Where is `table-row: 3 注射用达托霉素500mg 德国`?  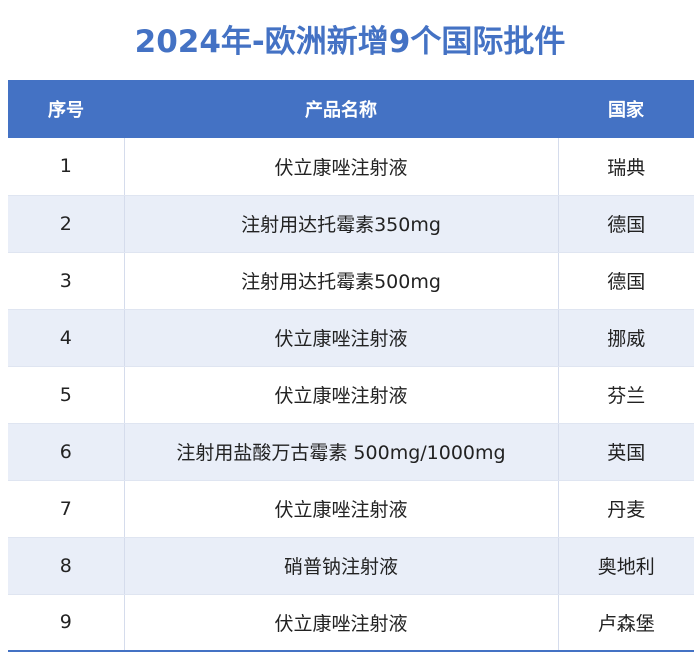
table-row: 3 注射用达托霉素500mg 德国 is located at coordinates (351, 281).